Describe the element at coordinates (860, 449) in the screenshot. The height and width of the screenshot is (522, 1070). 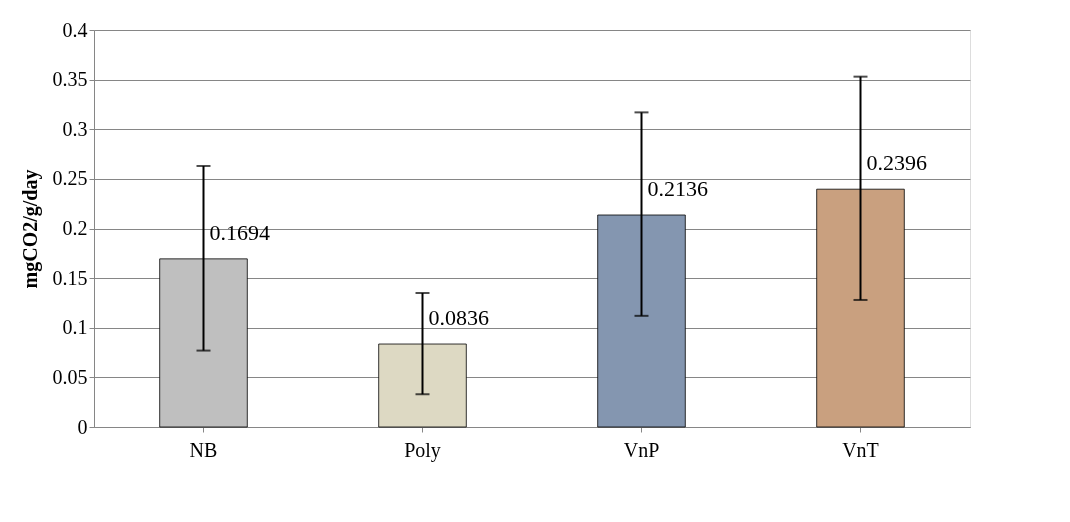
I see `x-tick-label: VnT` at that location.